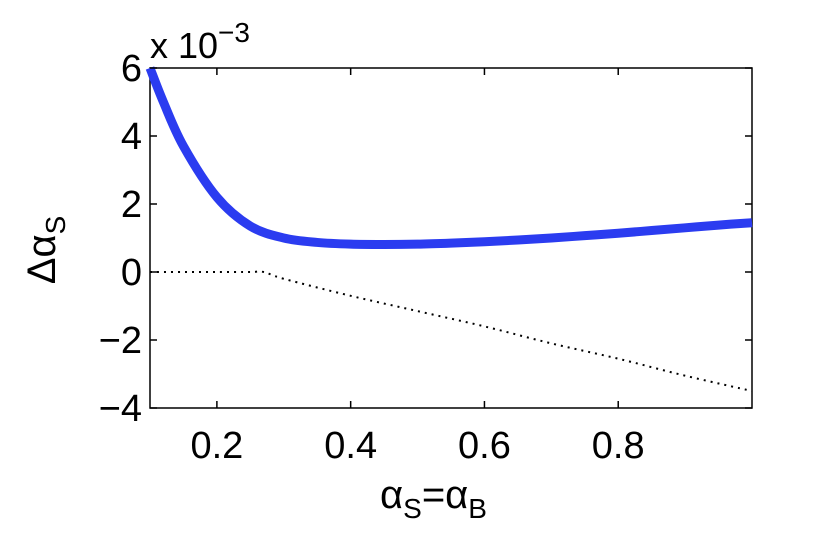 This screenshot has height=538, width=830. What do you see at coordinates (120, 341) in the screenshot?
I see `y-tick-label: −2` at bounding box center [120, 341].